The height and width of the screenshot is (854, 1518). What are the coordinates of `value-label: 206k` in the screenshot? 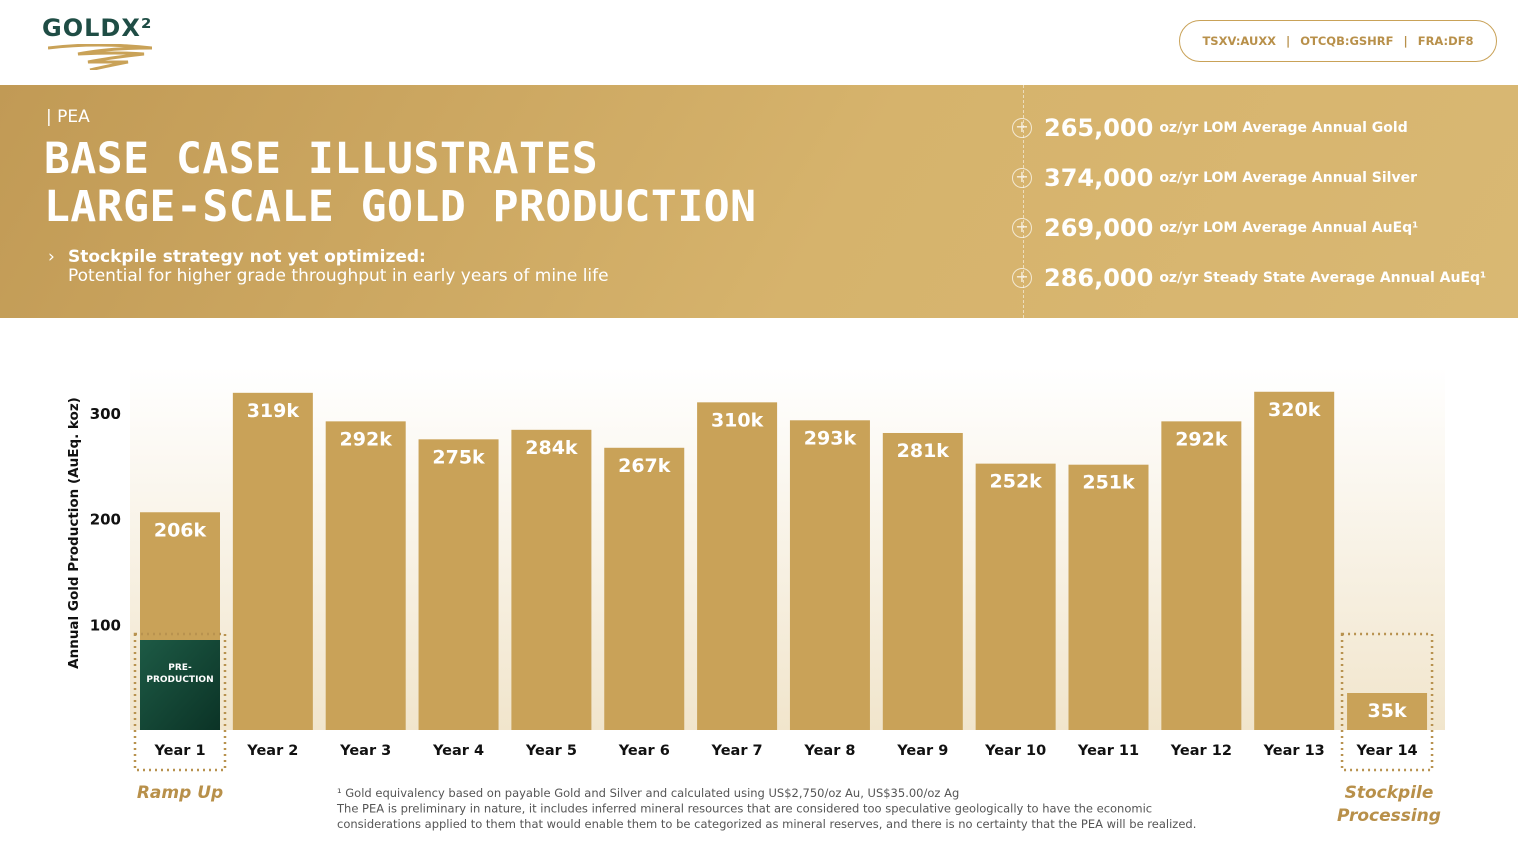 It's located at (180, 530).